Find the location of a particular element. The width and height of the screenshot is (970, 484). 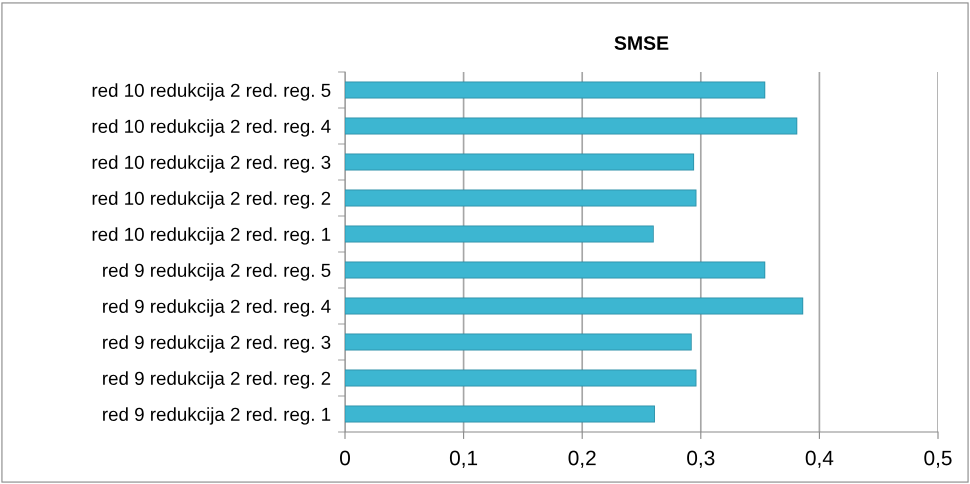

y-tick-label: red 10 redukcija 2 red. reg. 3 is located at coordinates (211, 164).